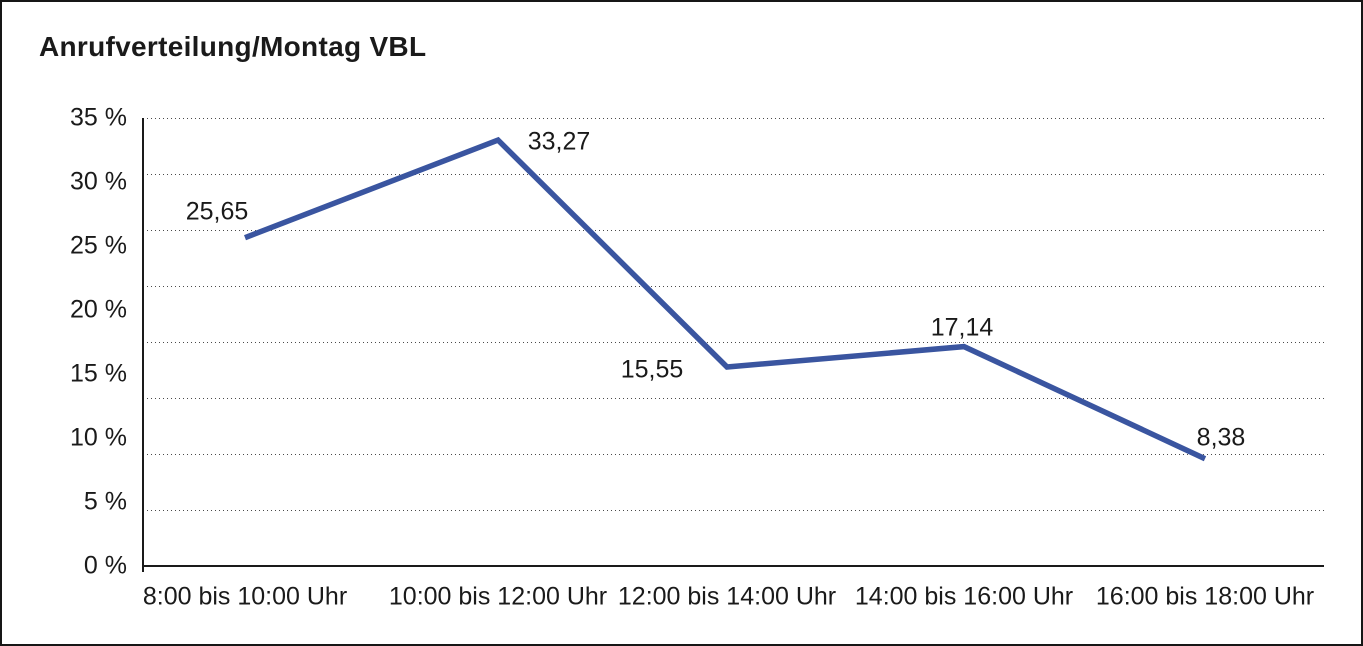 This screenshot has height=646, width=1363. What do you see at coordinates (245, 596) in the screenshot?
I see `x-axis-category-label: 8:00 bis 10:00 Uhr` at bounding box center [245, 596].